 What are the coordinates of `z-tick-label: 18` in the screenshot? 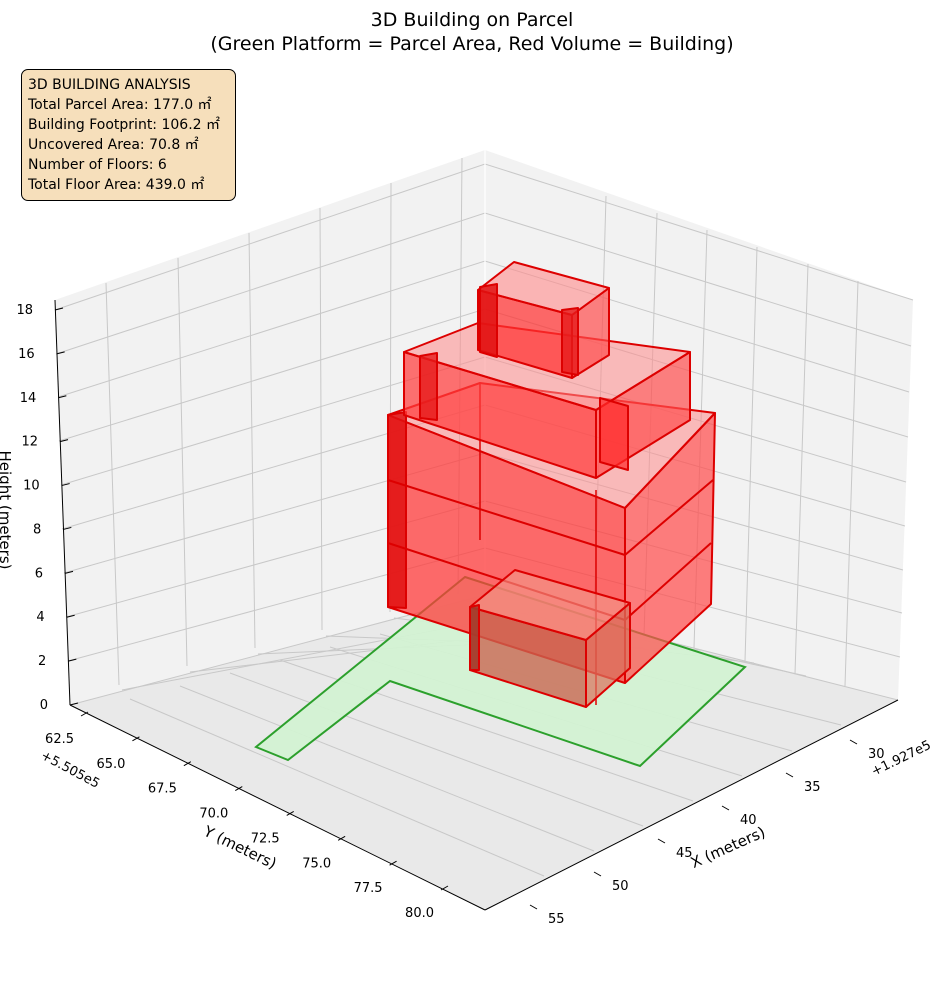 It's located at (24, 310).